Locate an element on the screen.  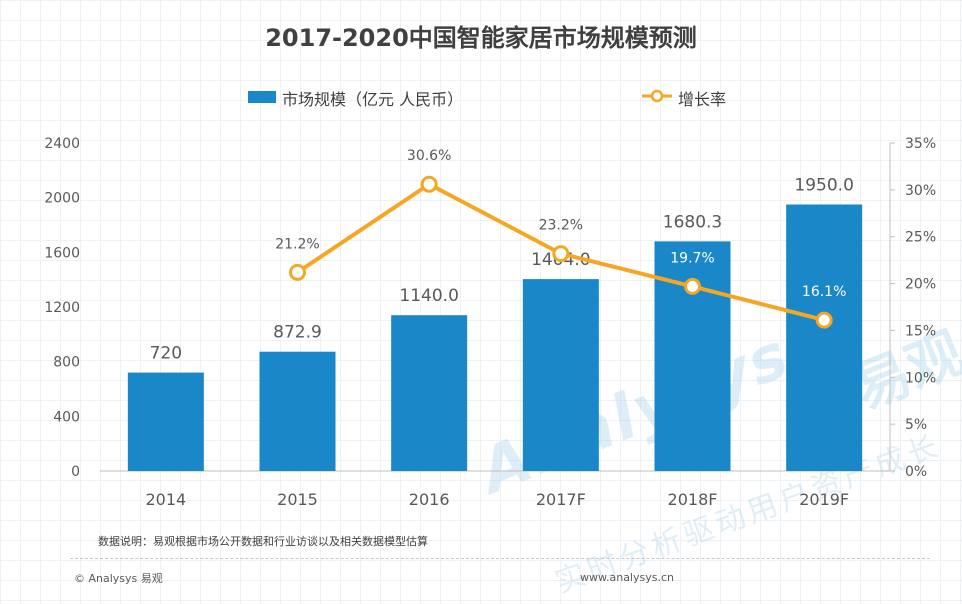
chart-title: 2017-2020中国智能家居市场规模预测 is located at coordinates (481, 38).